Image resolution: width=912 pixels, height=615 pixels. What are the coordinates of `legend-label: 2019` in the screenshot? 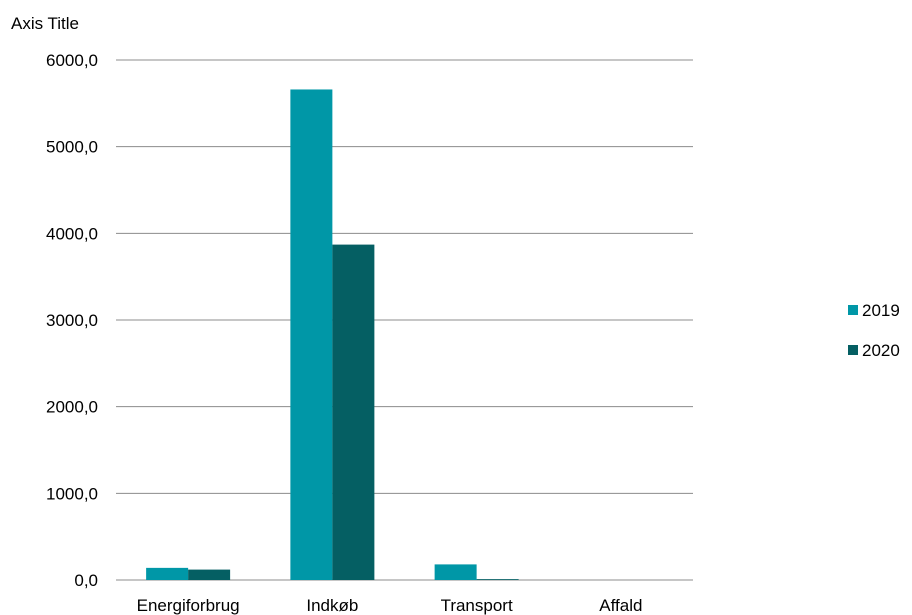 It's located at (881, 310).